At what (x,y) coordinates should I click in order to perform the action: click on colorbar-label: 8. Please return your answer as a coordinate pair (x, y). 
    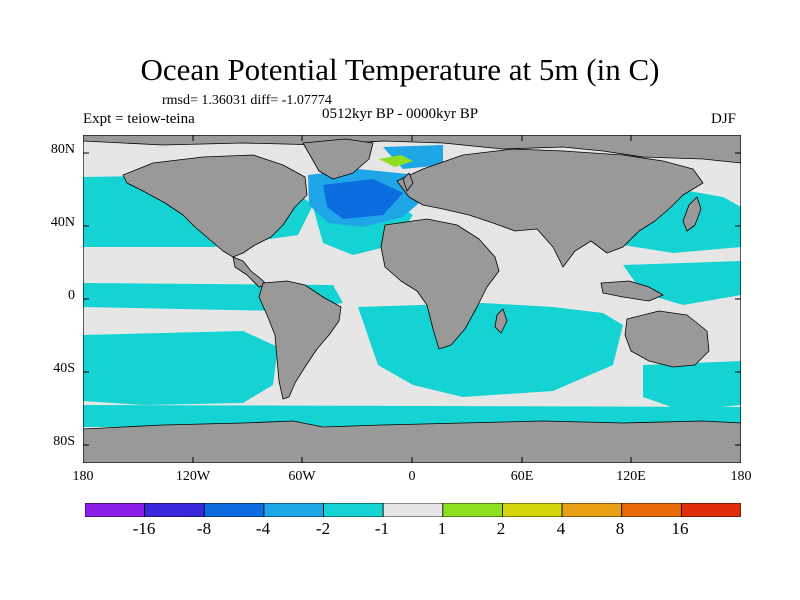
    Looking at the image, I should click on (620, 528).